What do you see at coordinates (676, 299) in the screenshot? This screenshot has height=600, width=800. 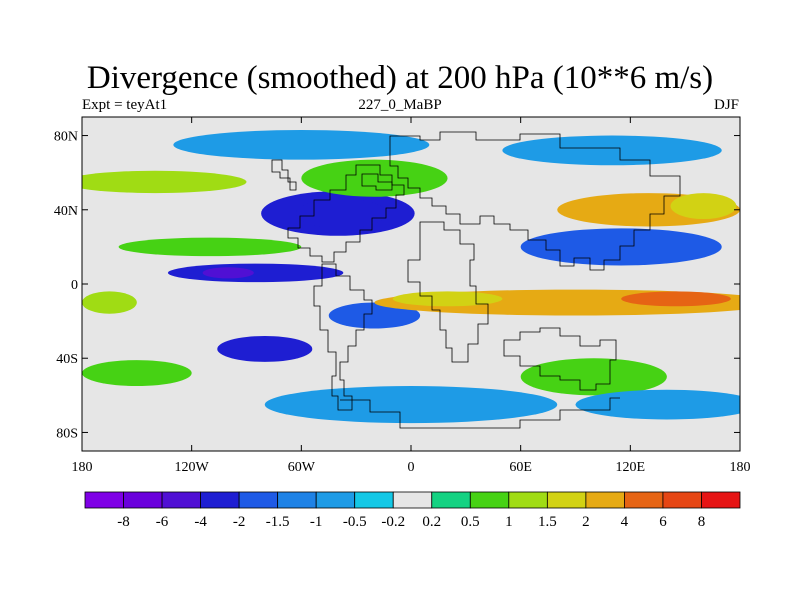 I see `cluster-eq-div-core` at bounding box center [676, 299].